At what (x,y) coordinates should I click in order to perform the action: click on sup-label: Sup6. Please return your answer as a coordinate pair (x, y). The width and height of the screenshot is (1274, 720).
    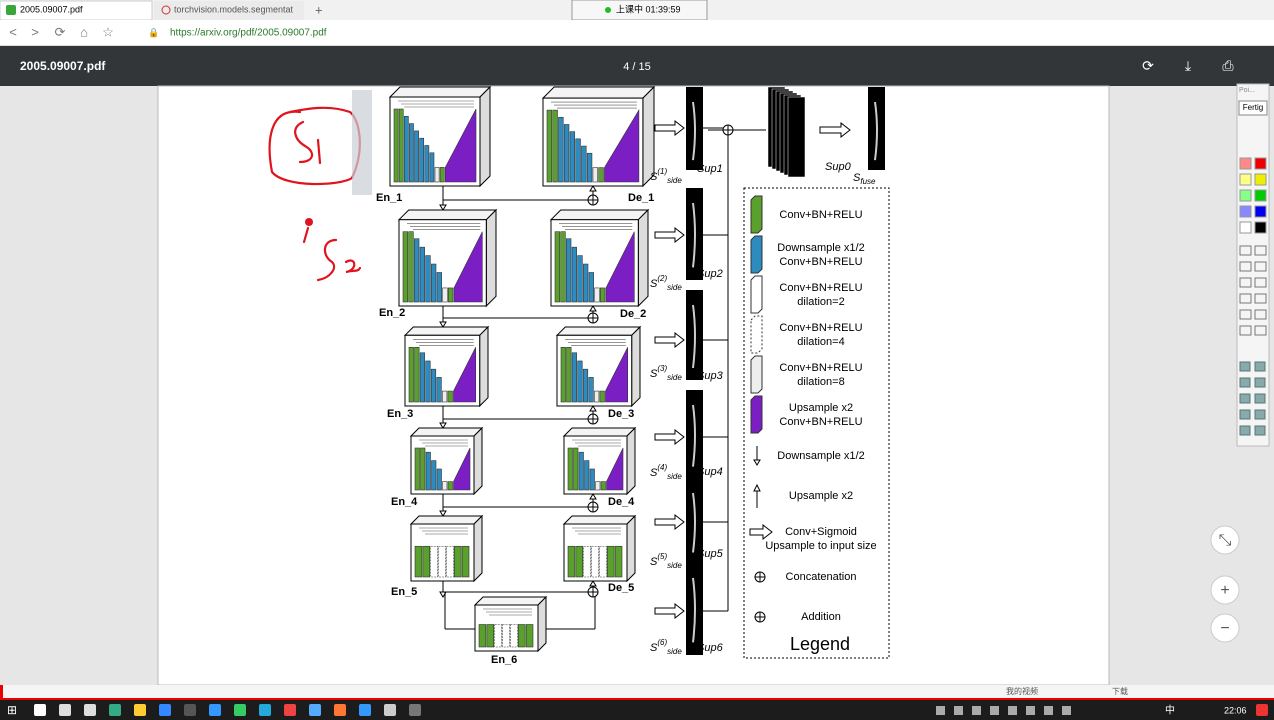
    Looking at the image, I should click on (710, 648).